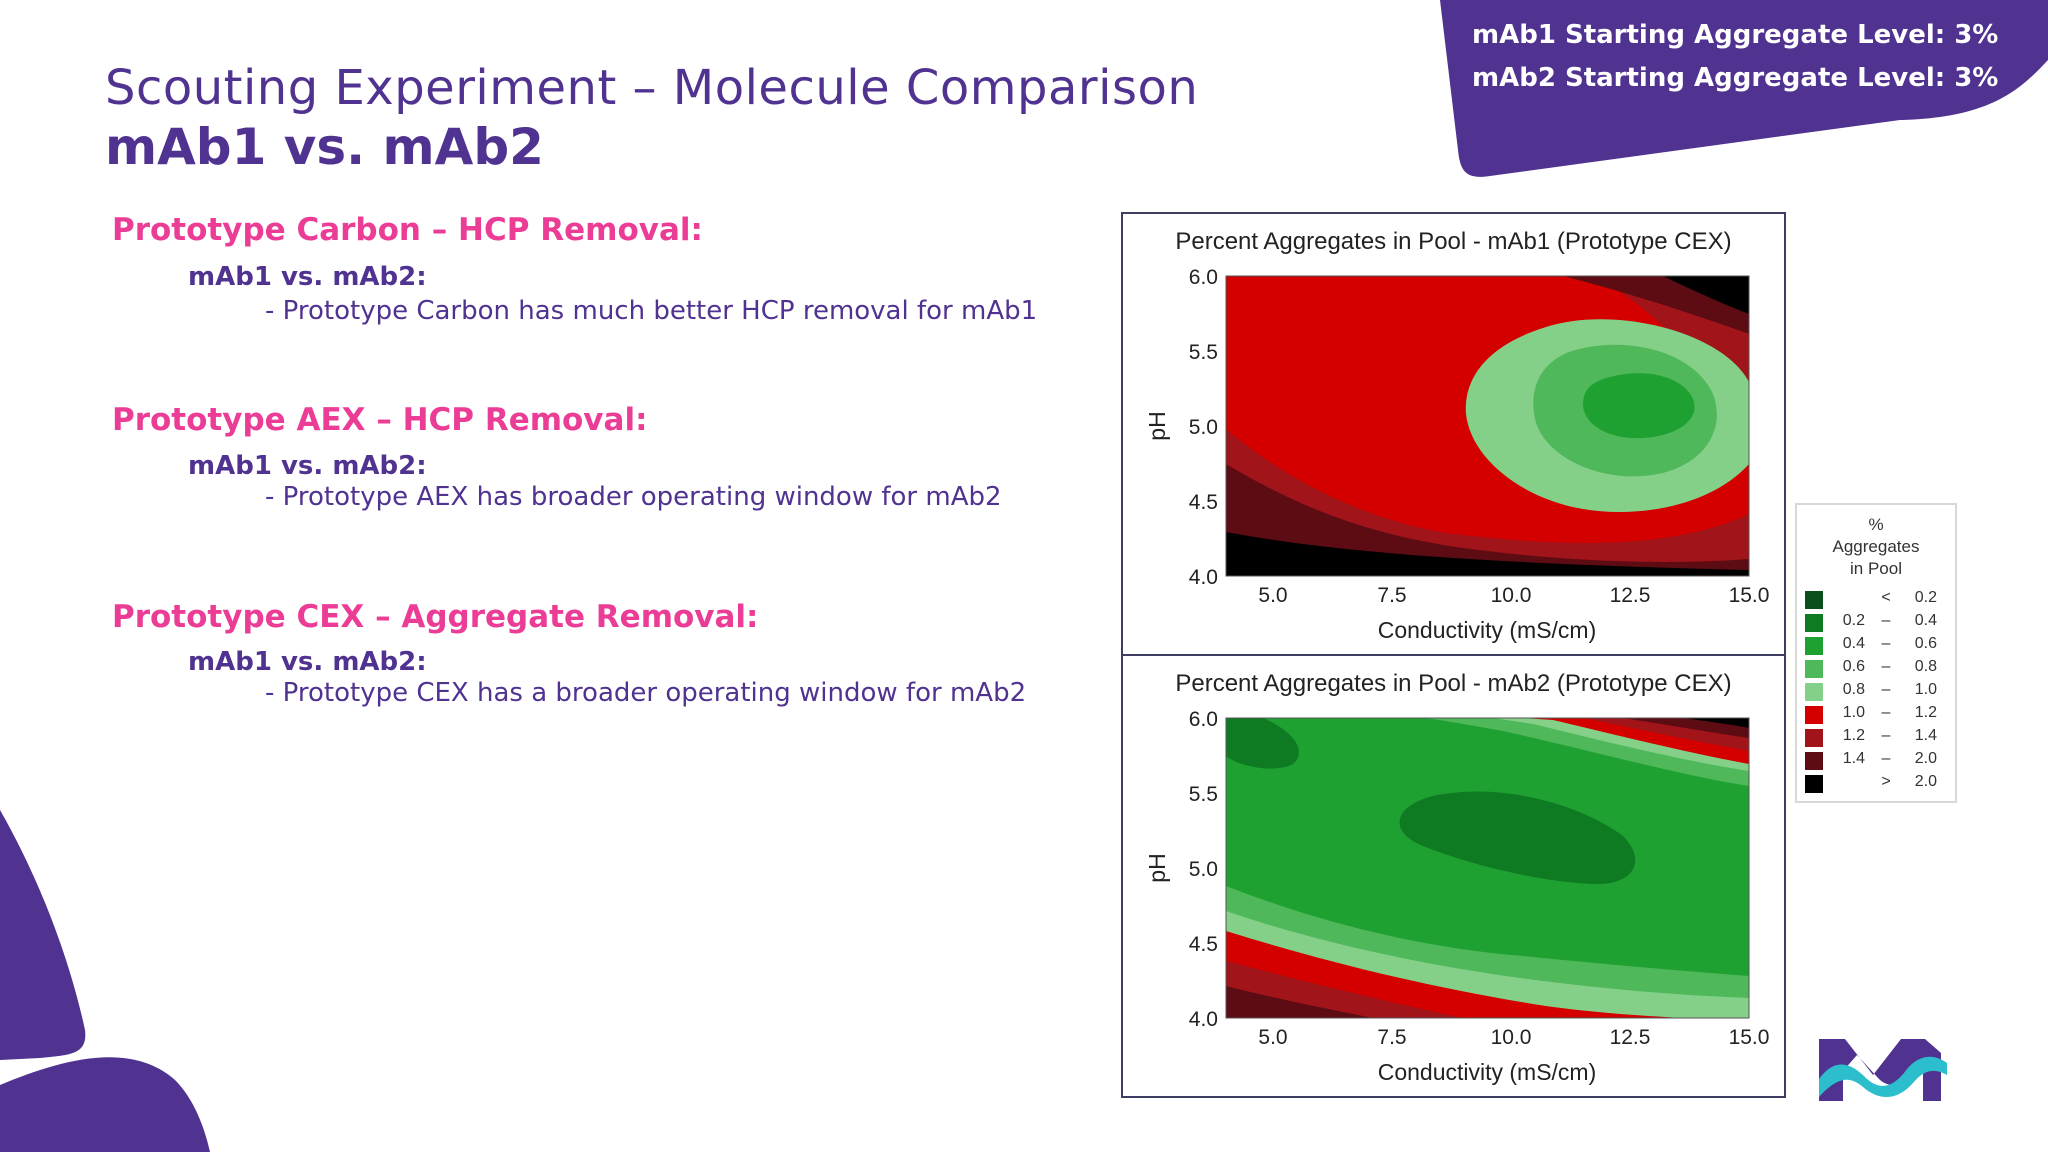  Describe the element at coordinates (1877, 691) in the screenshot. I see `legend-item: 0.8– 1.0` at that location.